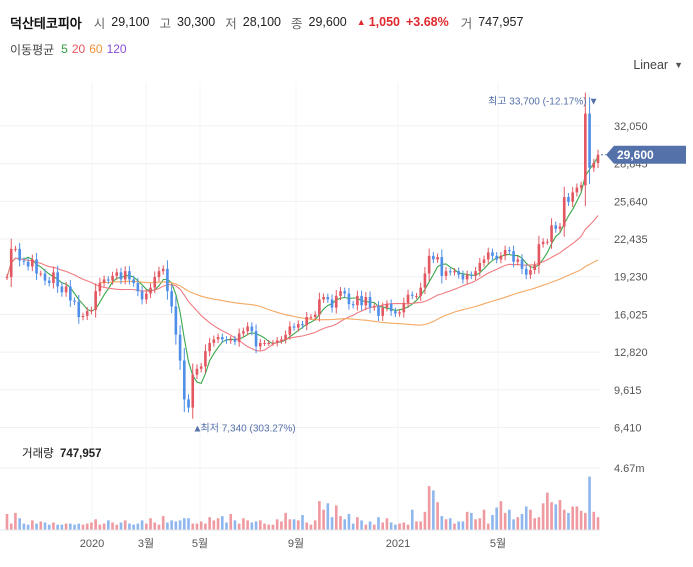 This screenshot has height=567, width=693. What do you see at coordinates (130, 22) in the screenshot?
I see `open-value: 29,100` at bounding box center [130, 22].